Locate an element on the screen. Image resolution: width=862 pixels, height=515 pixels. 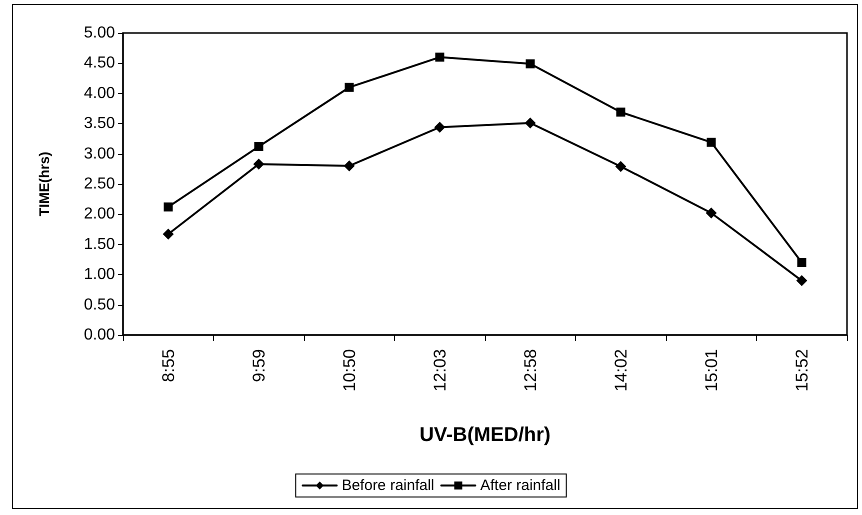
y-tick-label: 2.00 is located at coordinates (100, 214).